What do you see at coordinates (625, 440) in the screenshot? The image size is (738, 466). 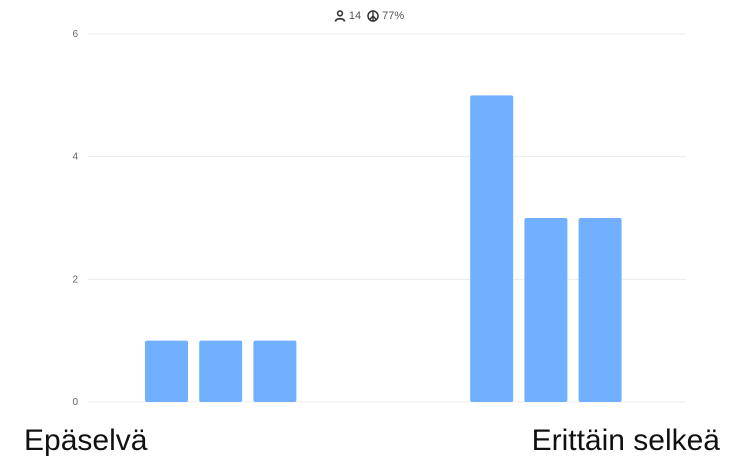 I see `scale-label-high: Erittäin selkeä` at bounding box center [625, 440].